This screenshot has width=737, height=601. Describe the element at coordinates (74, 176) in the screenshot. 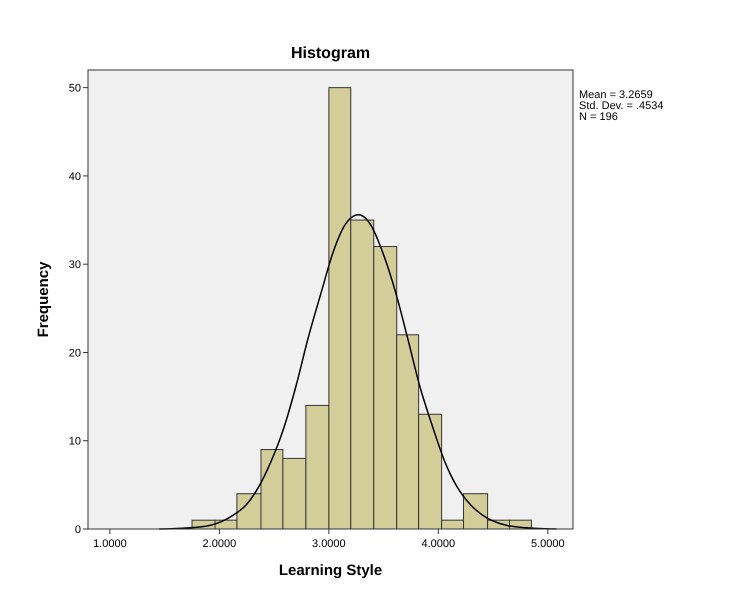

I see `y-tick-label: 40` at that location.